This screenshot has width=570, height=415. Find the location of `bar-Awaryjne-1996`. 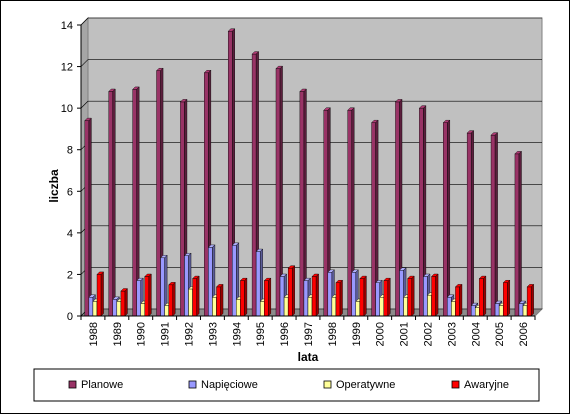

bar-Awaryjne-1996 is located at coordinates (291, 291).